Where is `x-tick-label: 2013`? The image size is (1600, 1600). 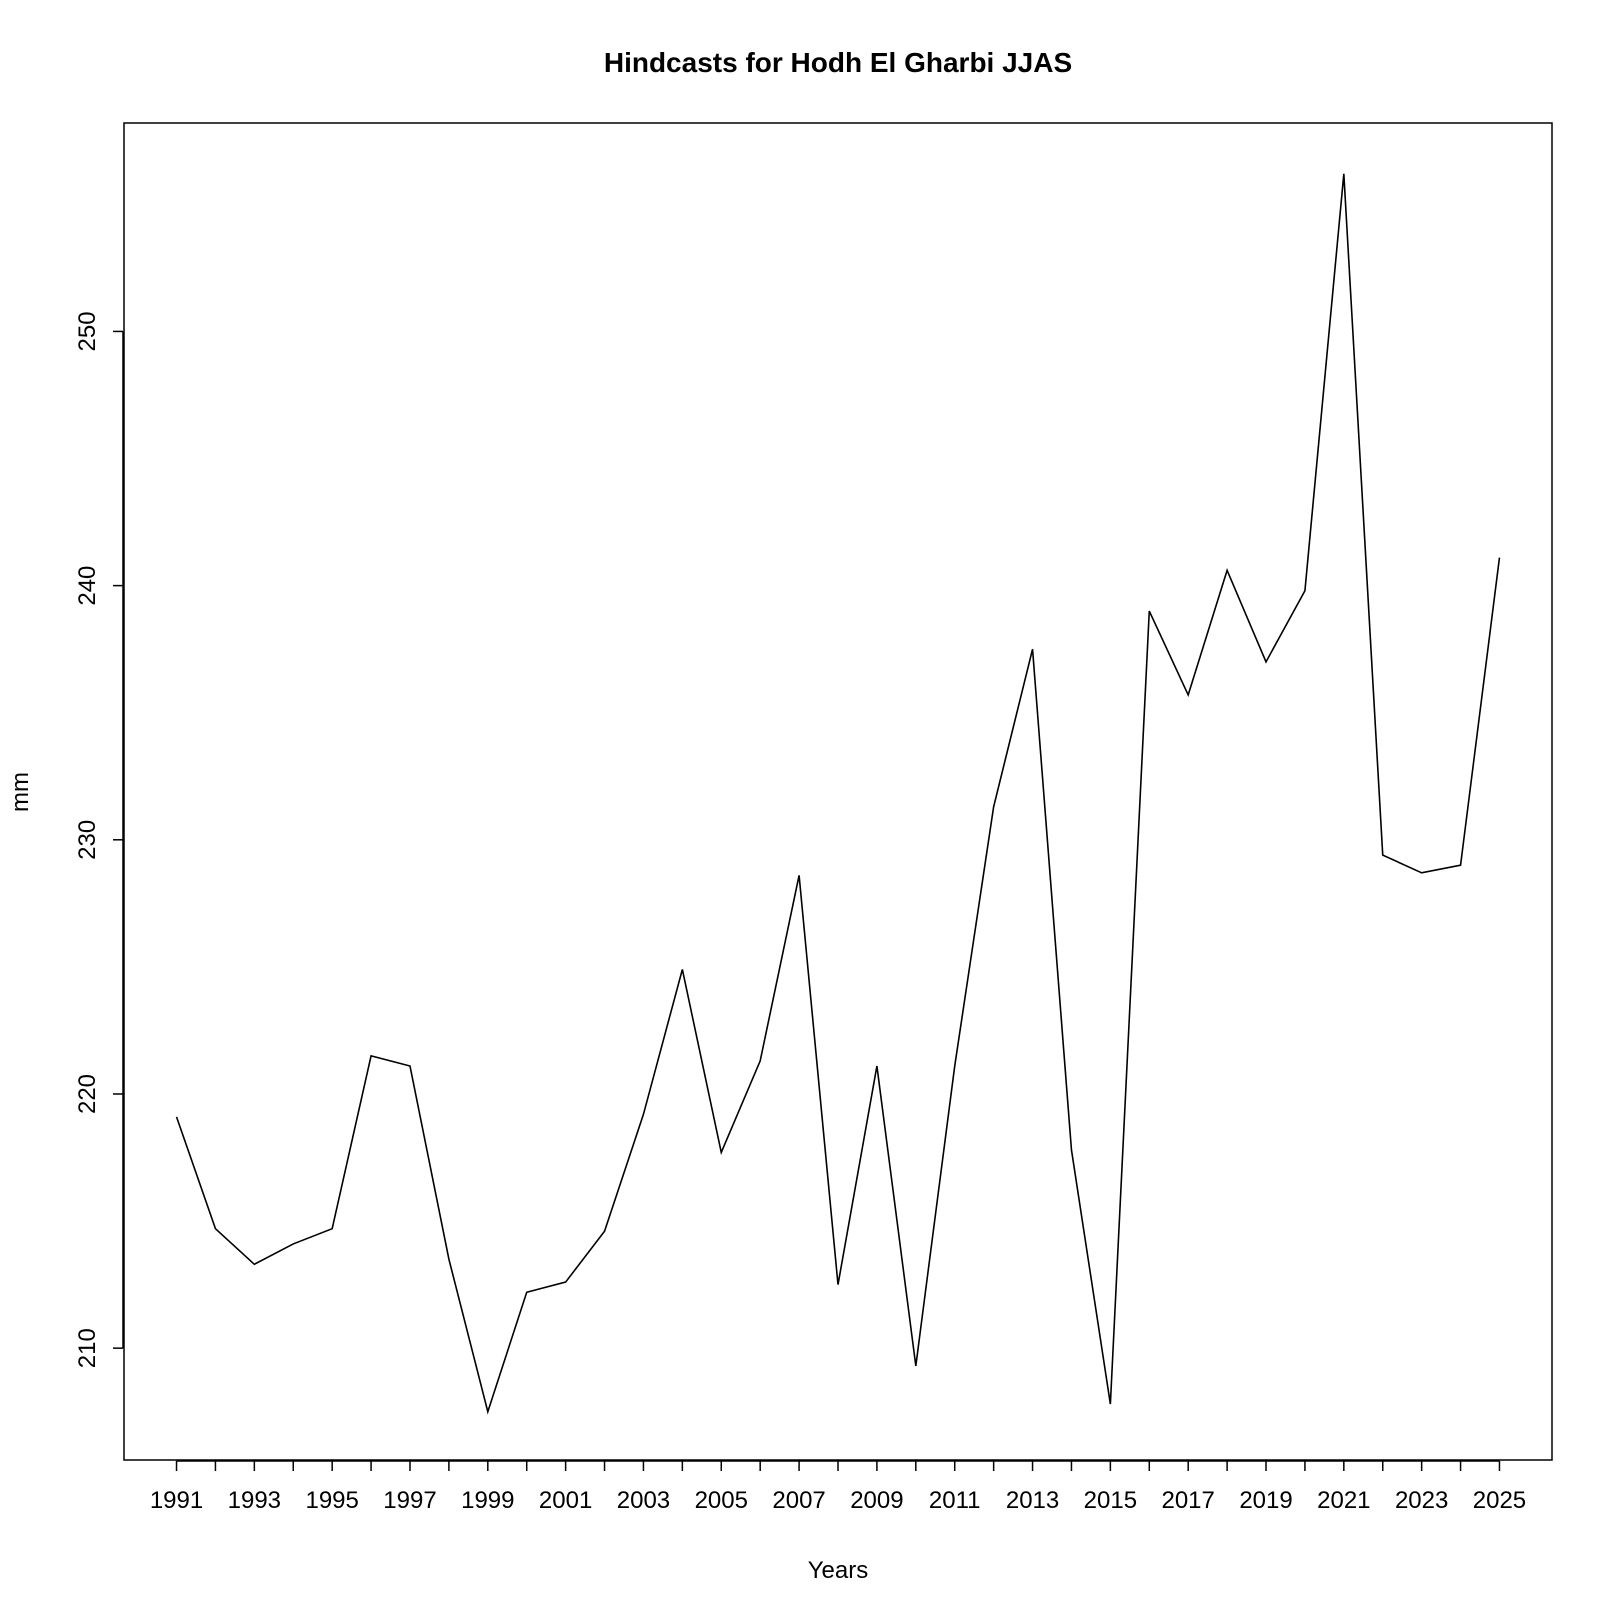
x-tick-label: 2013 is located at coordinates (1032, 1500).